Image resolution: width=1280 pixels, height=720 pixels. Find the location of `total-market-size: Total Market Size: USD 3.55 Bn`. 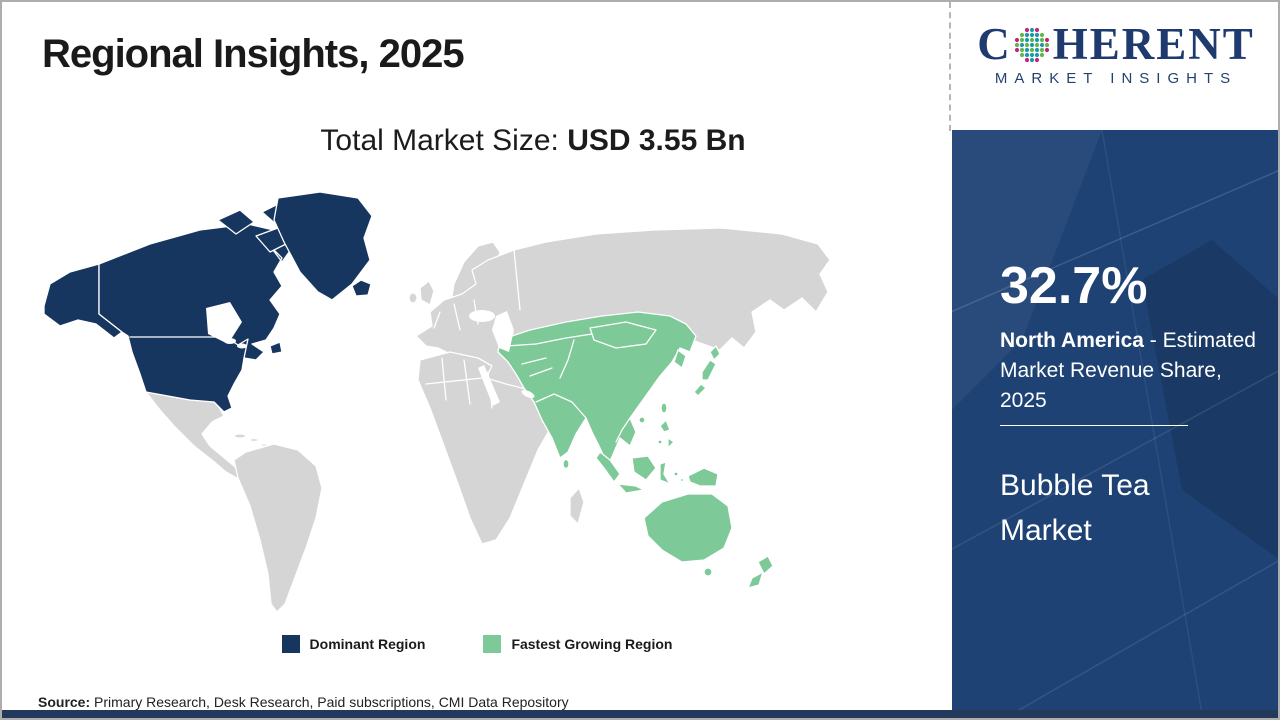

total-market-size: Total Market Size: USD 3.55 Bn is located at coordinates (477, 141).